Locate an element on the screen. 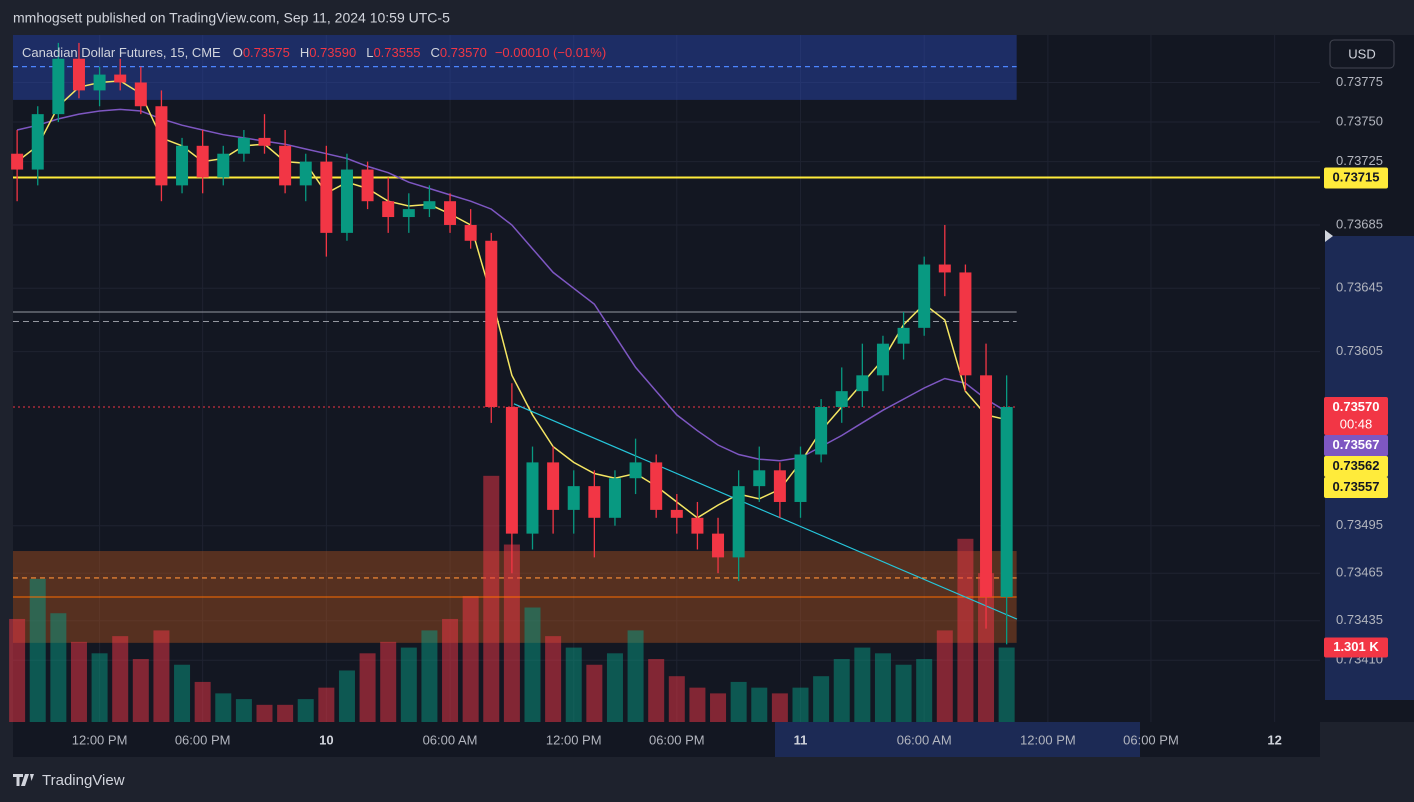  volume-label-box is located at coordinates (1356, 647).